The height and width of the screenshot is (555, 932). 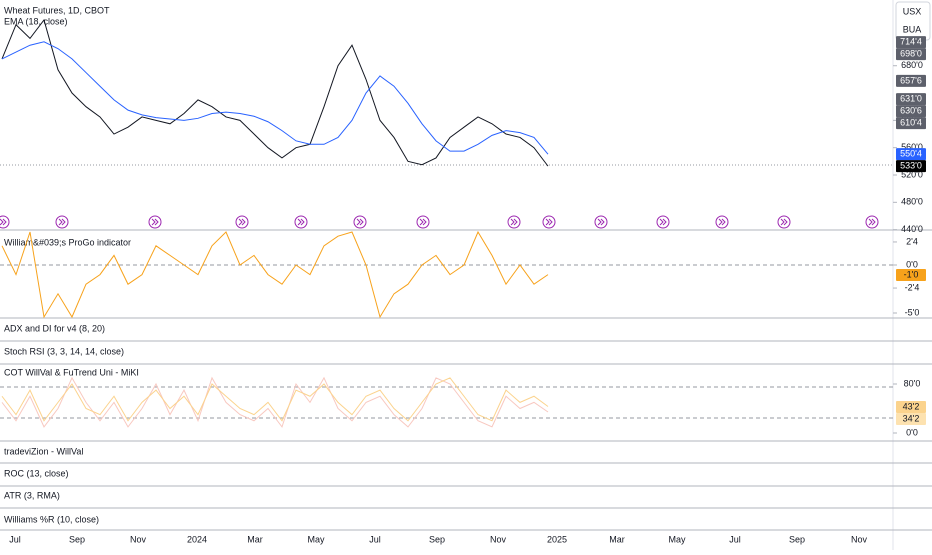 What do you see at coordinates (912, 147) in the screenshot?
I see `price-axis-label: 560'0` at bounding box center [912, 147].